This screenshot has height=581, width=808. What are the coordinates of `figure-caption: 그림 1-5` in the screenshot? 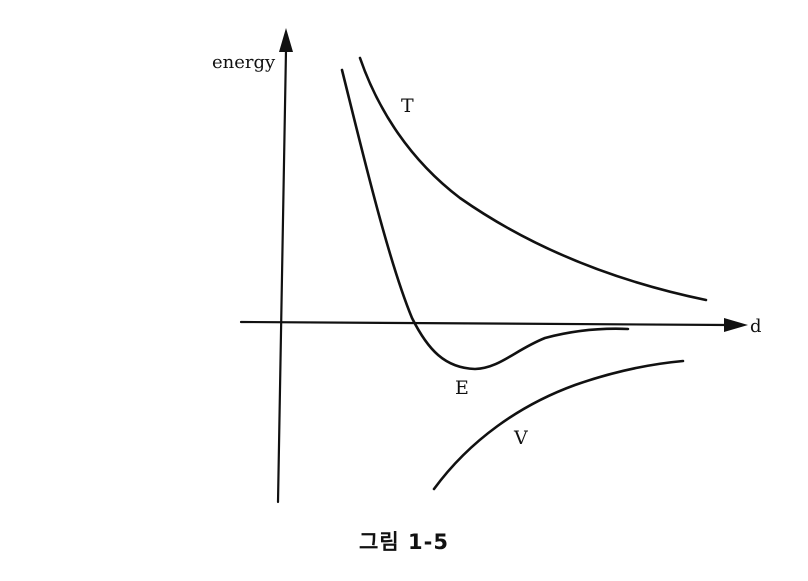 It's located at (404, 542).